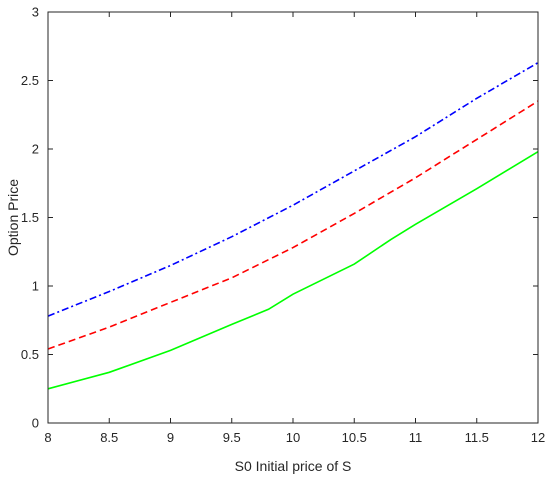  I want to click on x-tick-label: 11.5, so click(477, 437).